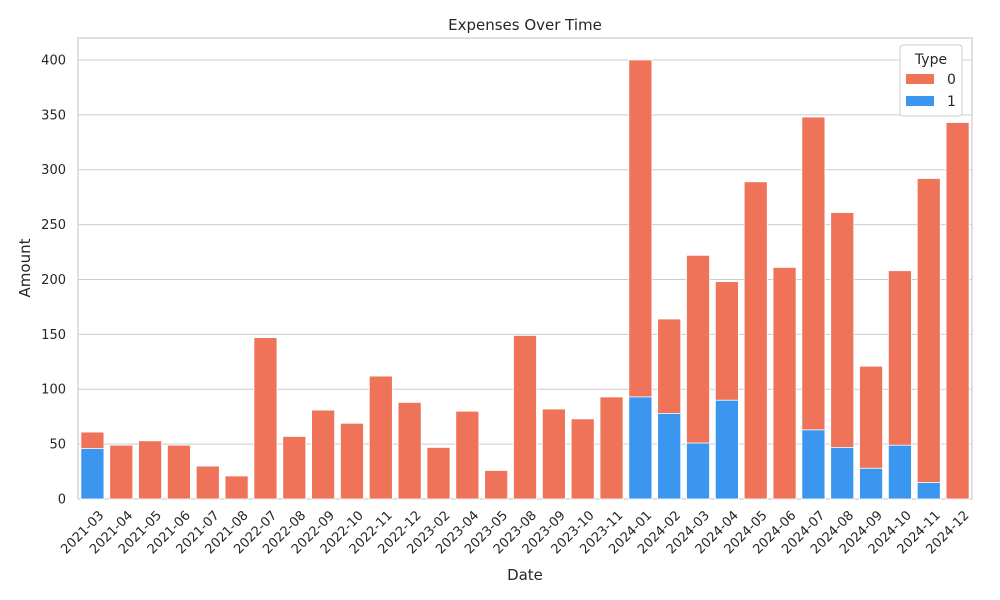 The width and height of the screenshot is (1000, 600). What do you see at coordinates (53, 225) in the screenshot?
I see `y-tick-label: 250` at bounding box center [53, 225].